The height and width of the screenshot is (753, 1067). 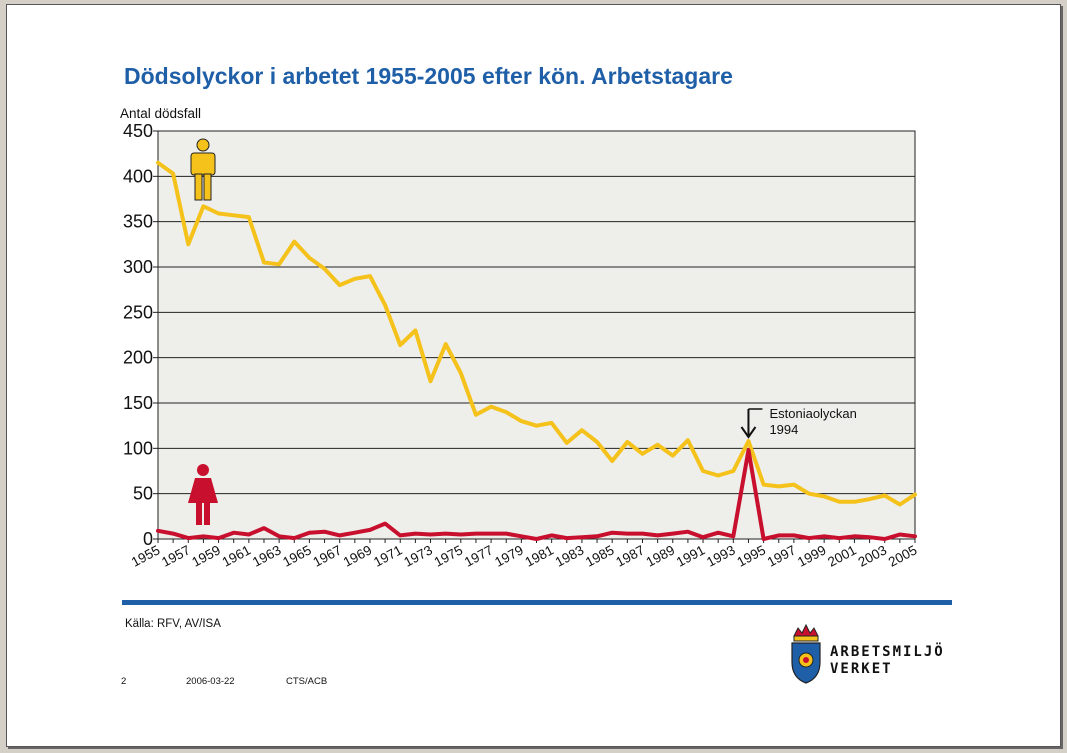 I want to click on x-tick-label: 1963, so click(x=267, y=555).